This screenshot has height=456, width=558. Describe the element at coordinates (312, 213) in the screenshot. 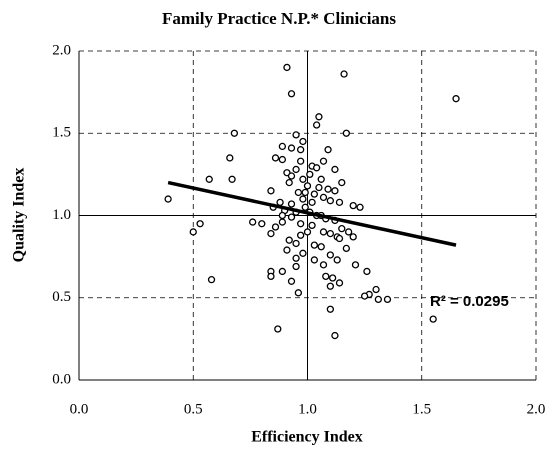

I see `trendline` at that location.